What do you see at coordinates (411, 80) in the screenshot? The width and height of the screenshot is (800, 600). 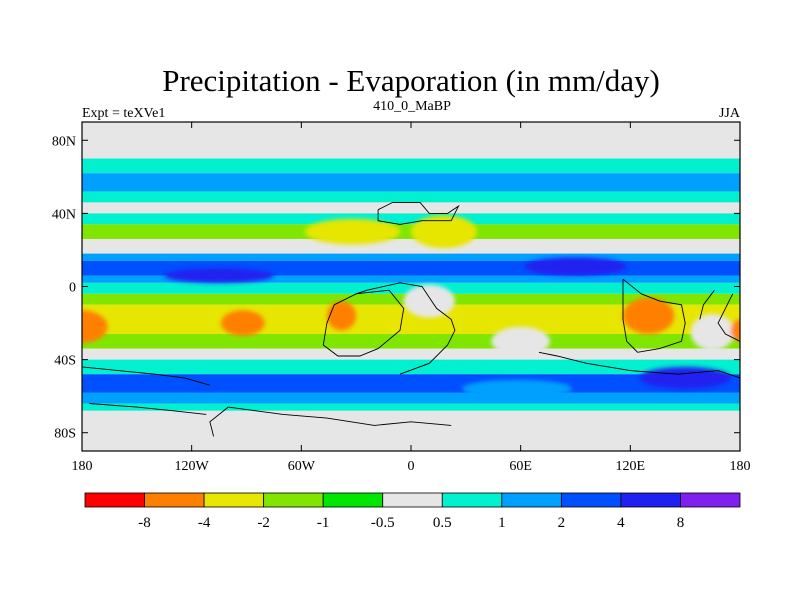 I see `chart-title: Precipitation - Evaporation (in mm/day)` at bounding box center [411, 80].